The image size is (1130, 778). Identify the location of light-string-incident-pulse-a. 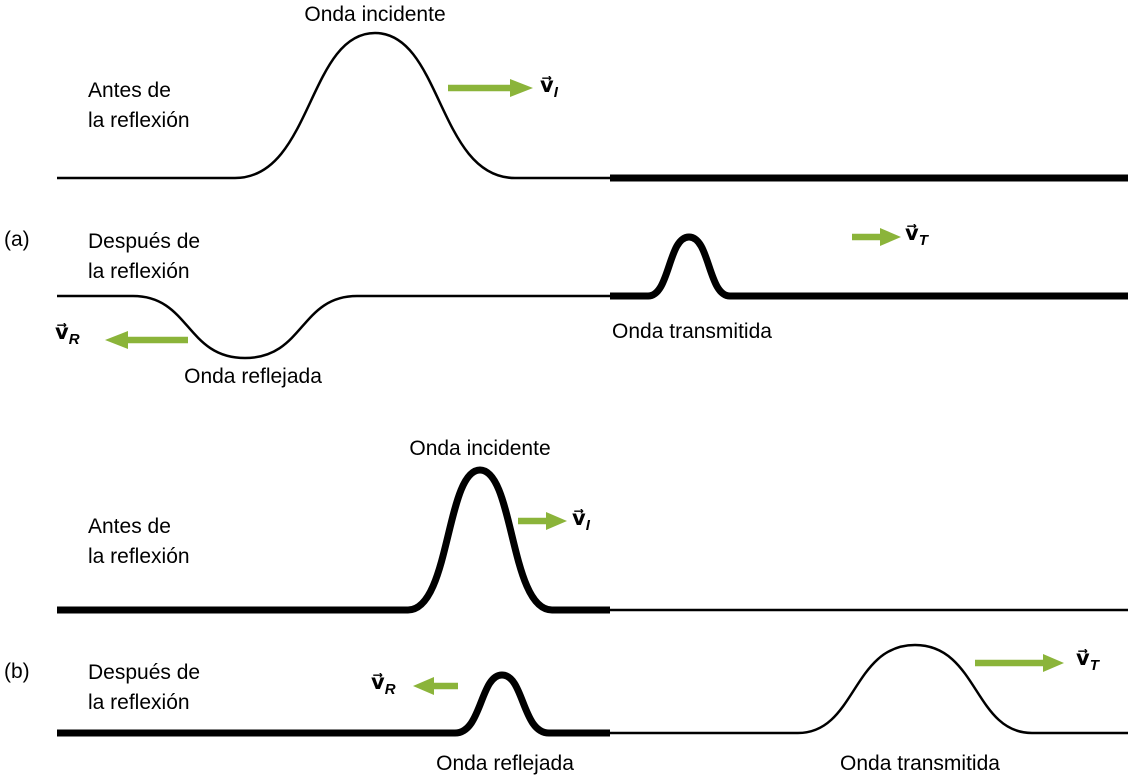
(333, 105).